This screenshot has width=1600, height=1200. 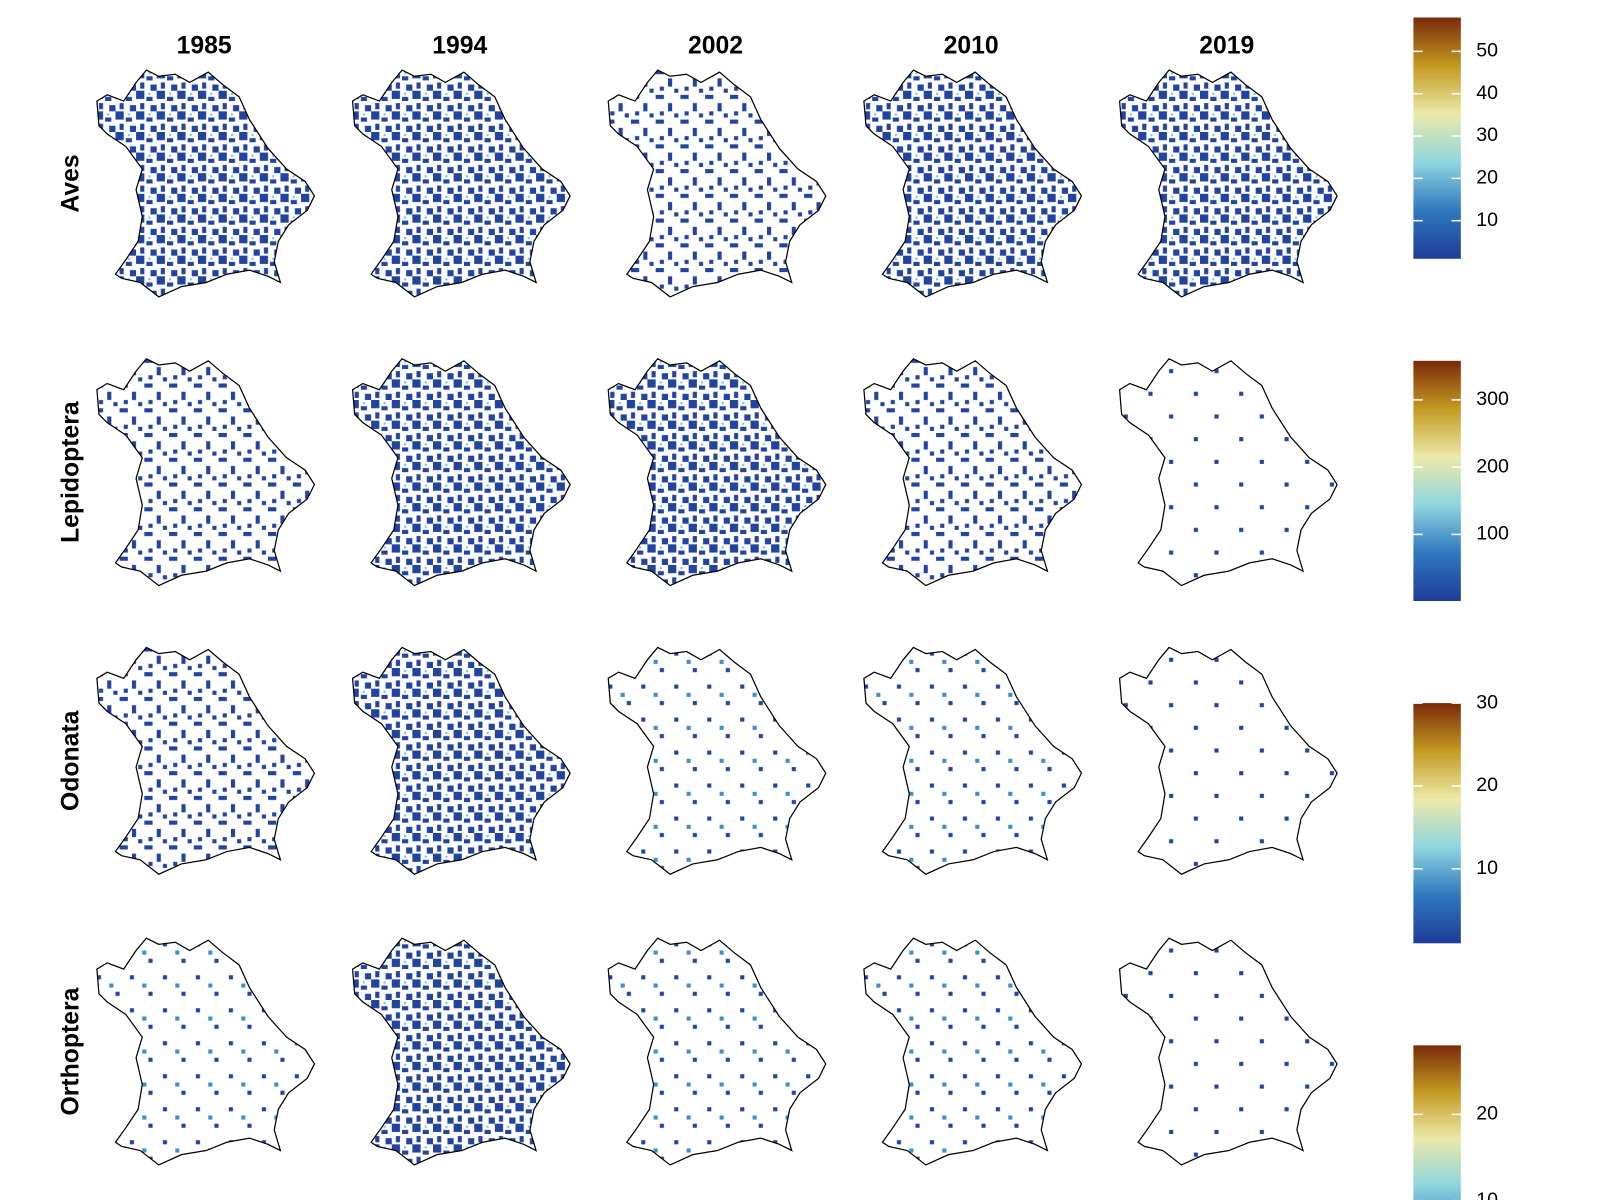 What do you see at coordinates (1492, 399) in the screenshot?
I see `colorbar-tick-label: 300` at bounding box center [1492, 399].